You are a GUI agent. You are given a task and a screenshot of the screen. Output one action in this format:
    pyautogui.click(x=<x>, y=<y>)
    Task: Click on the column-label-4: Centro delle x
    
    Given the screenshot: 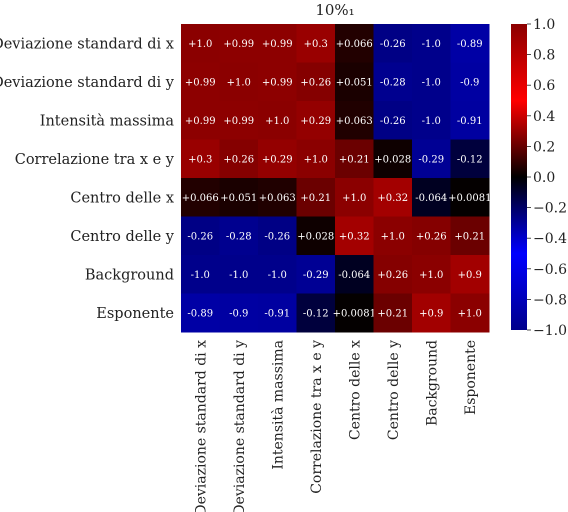 What is the action you would take?
    pyautogui.click(x=355, y=390)
    